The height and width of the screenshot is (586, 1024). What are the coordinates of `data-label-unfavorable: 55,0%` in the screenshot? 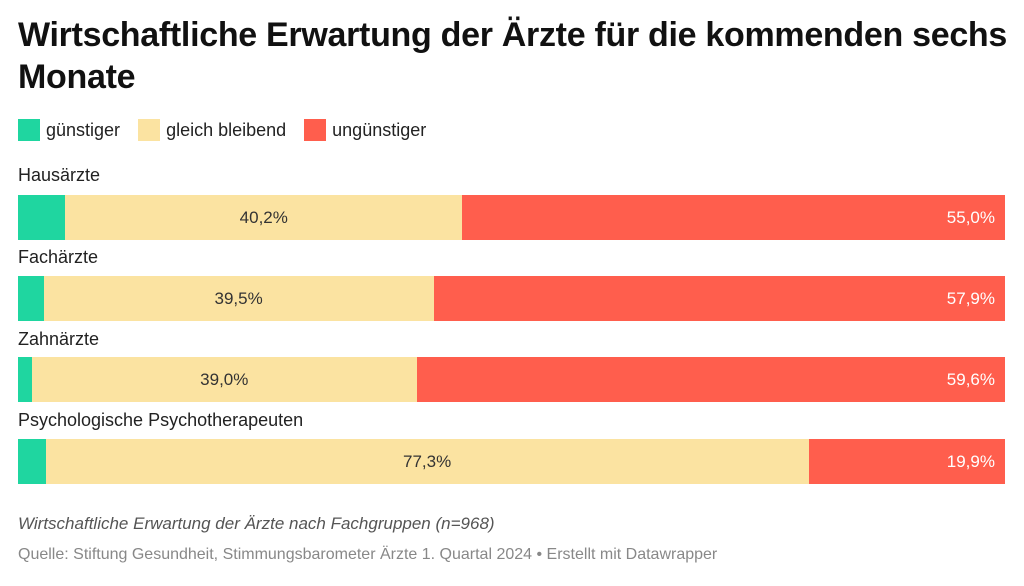 It's located at (970, 217).